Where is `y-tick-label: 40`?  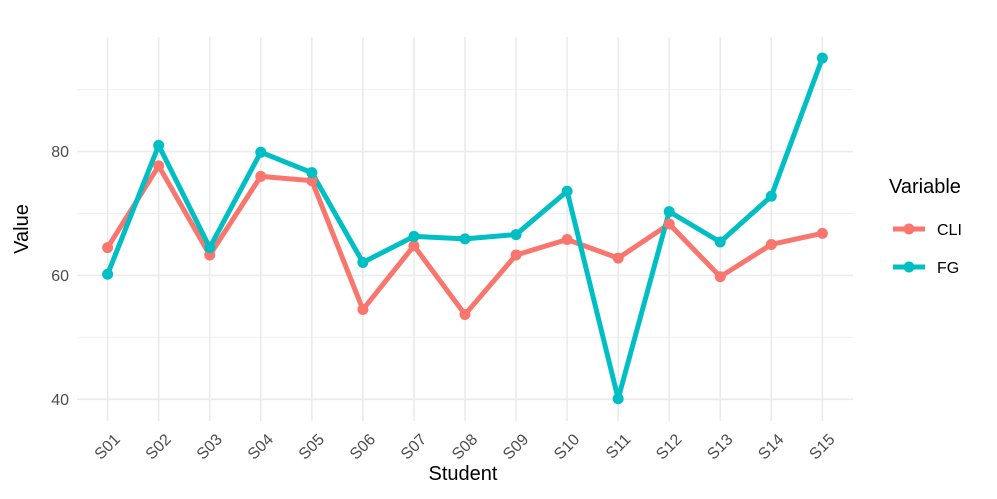 y-tick-label: 40 is located at coordinates (60, 400).